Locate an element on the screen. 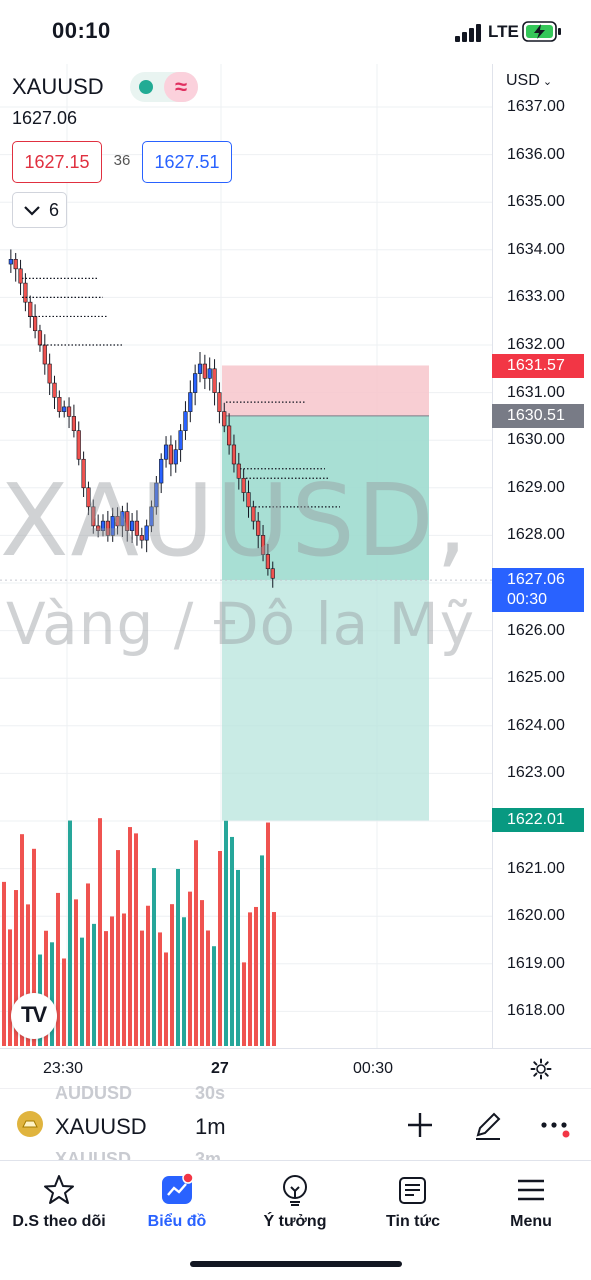  take-profit-price-tag: 1622.01 is located at coordinates (538, 820).